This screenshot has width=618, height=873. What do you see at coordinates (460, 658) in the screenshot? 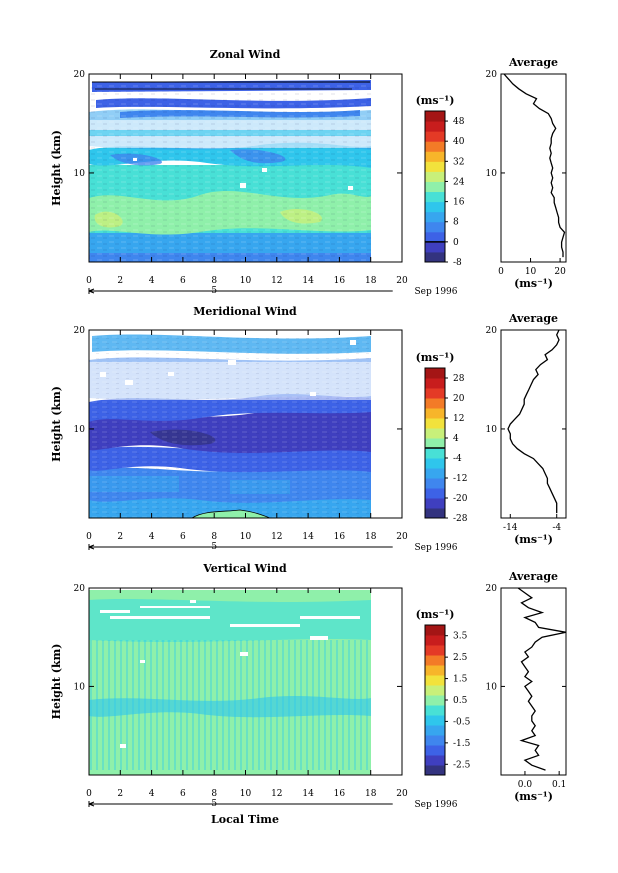
I see `colorbar-label: 2.5` at bounding box center [460, 658].